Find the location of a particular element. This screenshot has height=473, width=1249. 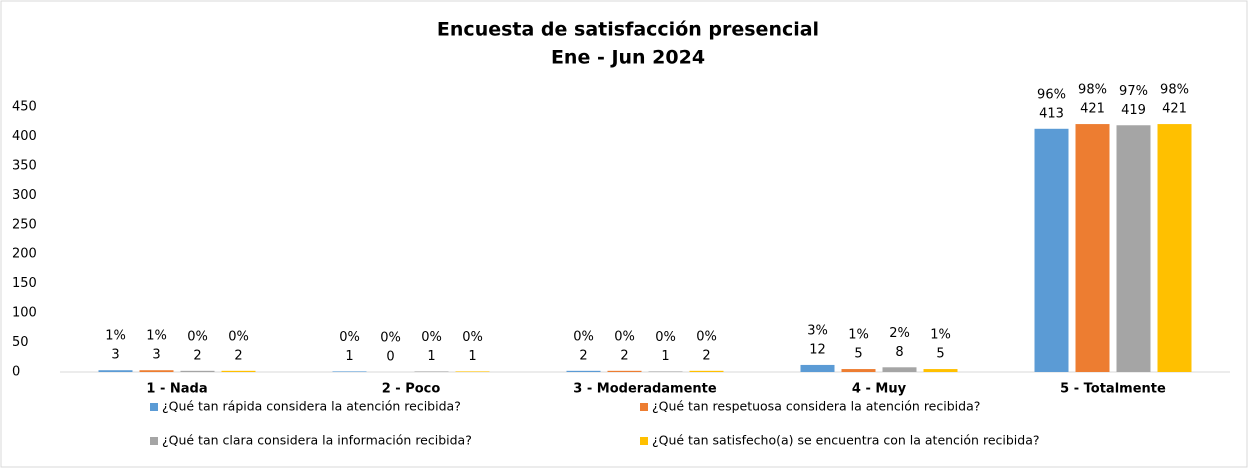

percent-label: 2% is located at coordinates (899, 333).